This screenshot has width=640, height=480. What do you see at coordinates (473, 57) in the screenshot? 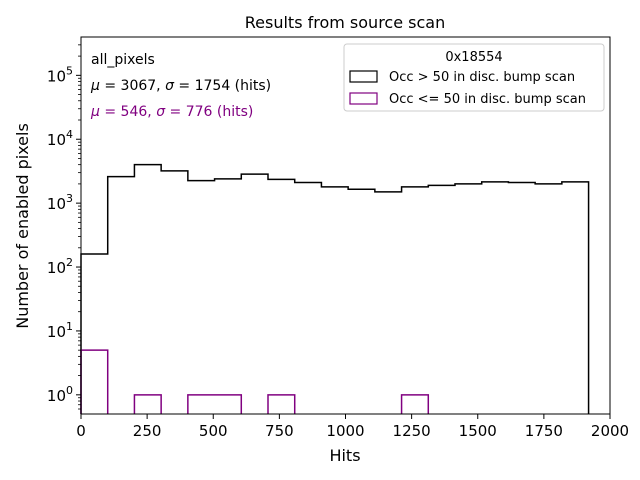
I see `legend-title: 0x18554` at bounding box center [473, 57].